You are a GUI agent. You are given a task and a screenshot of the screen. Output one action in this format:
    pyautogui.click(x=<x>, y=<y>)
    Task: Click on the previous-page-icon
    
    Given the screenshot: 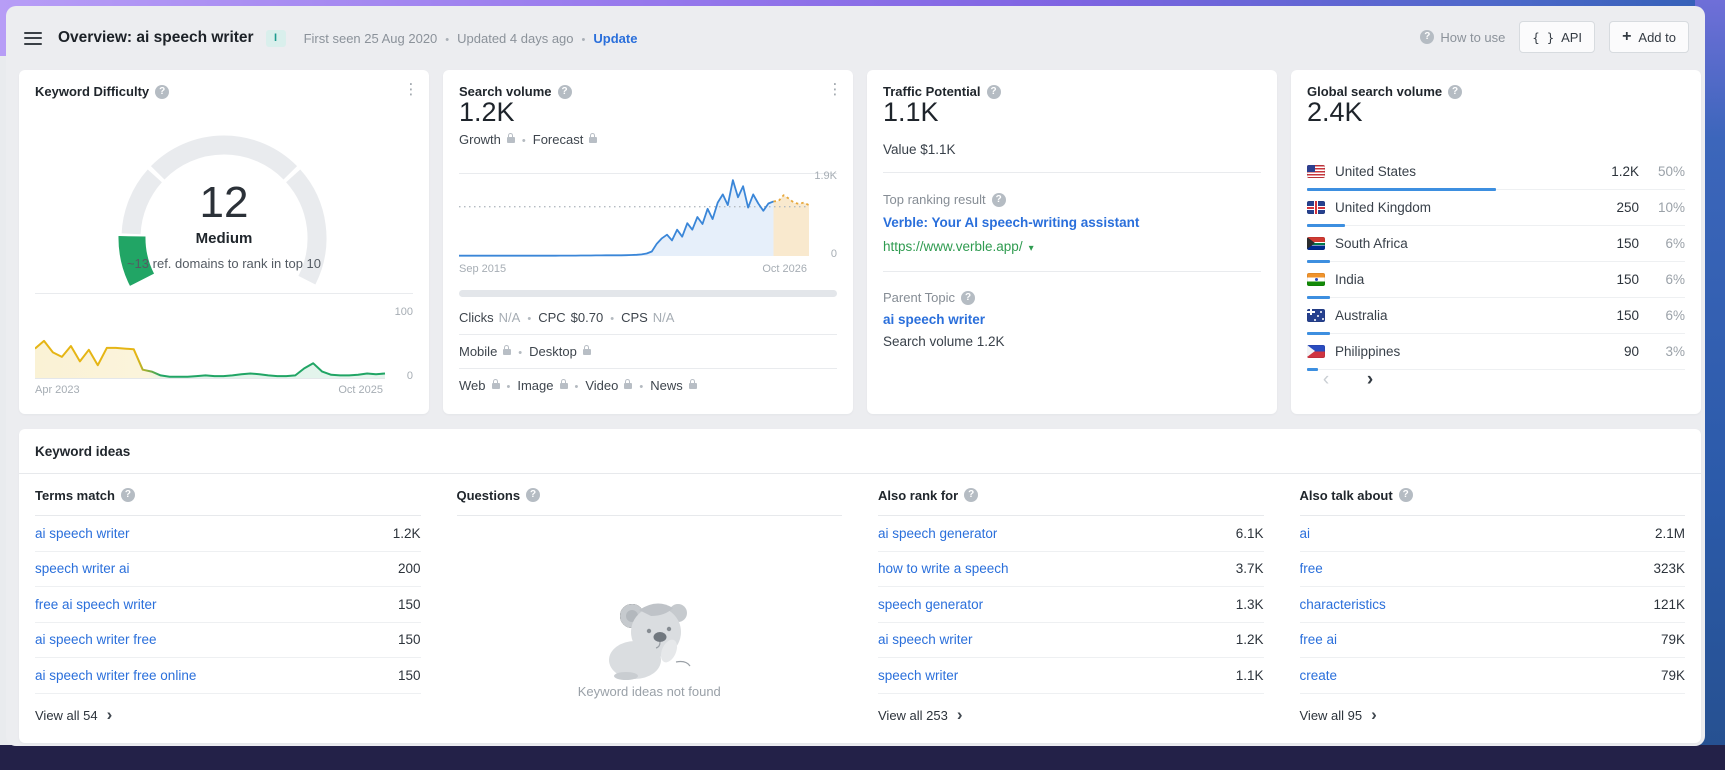 What is the action you would take?
    pyautogui.click(x=1326, y=380)
    